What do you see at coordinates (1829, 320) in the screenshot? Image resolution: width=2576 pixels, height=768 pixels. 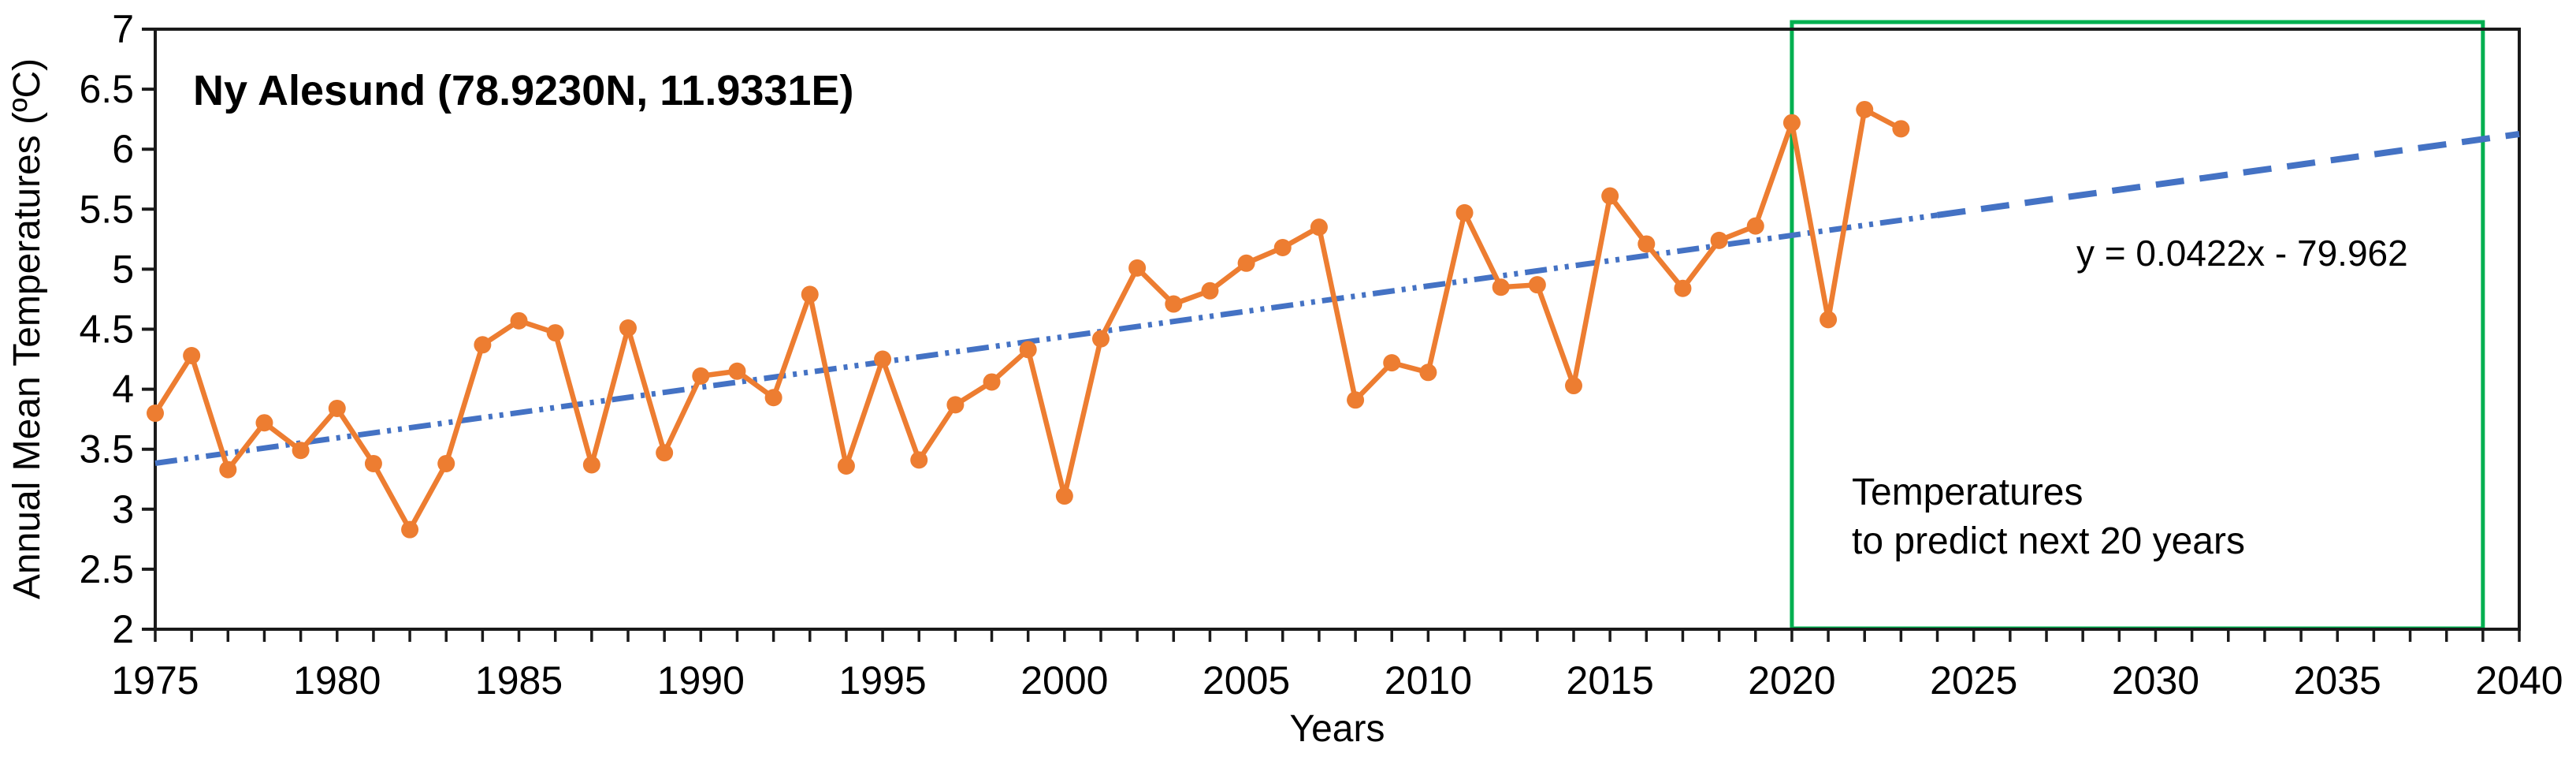 I see `data-point-2021` at bounding box center [1829, 320].